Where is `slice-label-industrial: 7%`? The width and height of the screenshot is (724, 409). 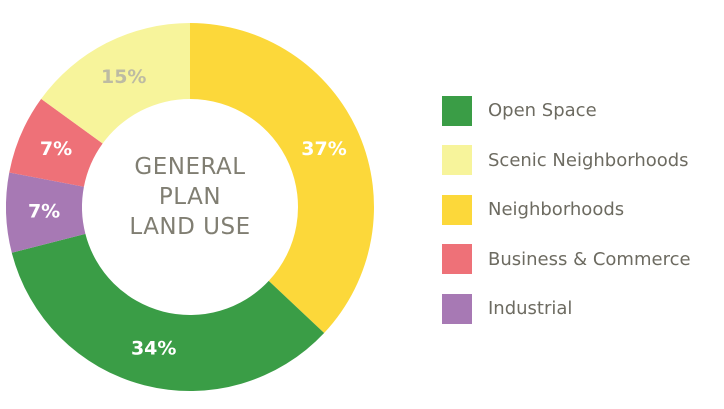 slice-label-industrial: 7% is located at coordinates (44, 212).